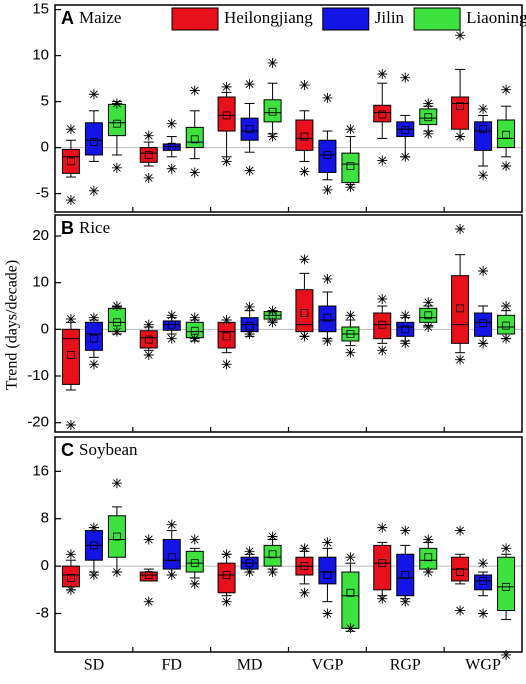 The height and width of the screenshot is (684, 526). Describe the element at coordinates (12, 325) in the screenshot. I see `y-axis-label: Trend (days/decade)` at that location.